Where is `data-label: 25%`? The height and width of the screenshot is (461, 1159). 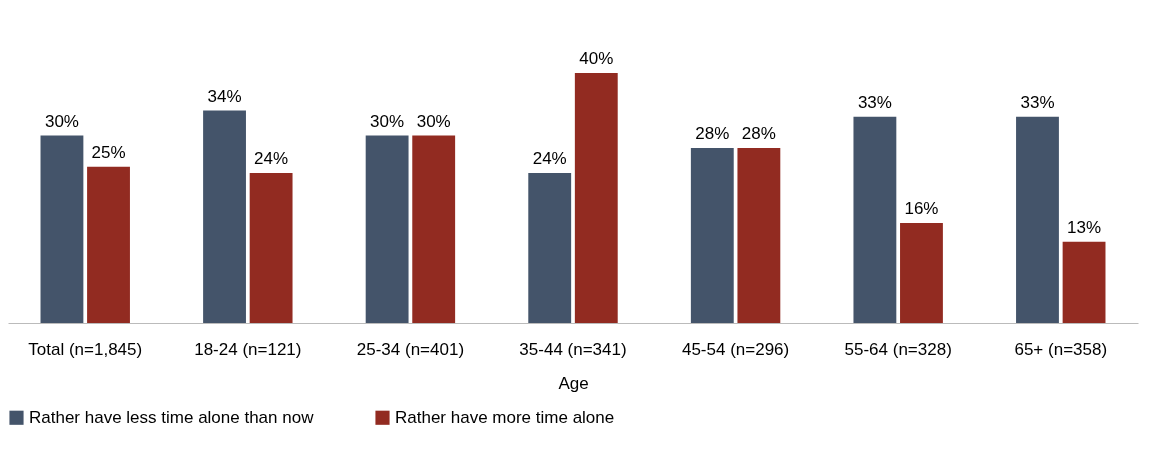 data-label: 25% is located at coordinates (108, 152).